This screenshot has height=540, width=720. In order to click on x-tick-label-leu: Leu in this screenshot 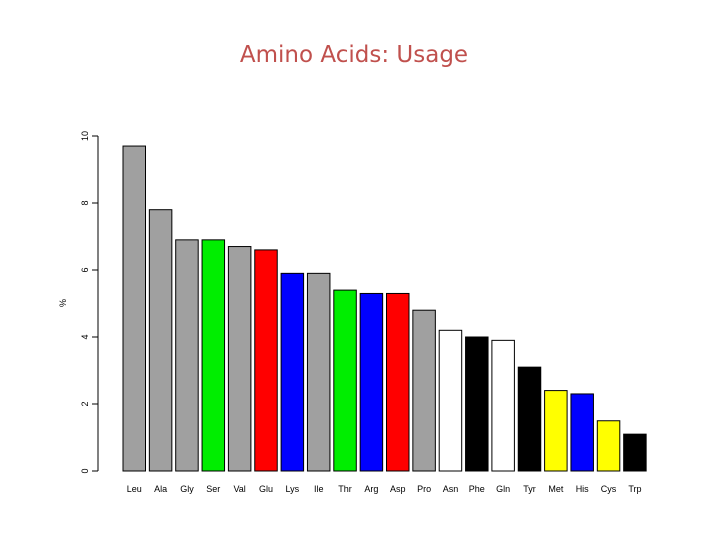, I will do `click(134, 489)`.